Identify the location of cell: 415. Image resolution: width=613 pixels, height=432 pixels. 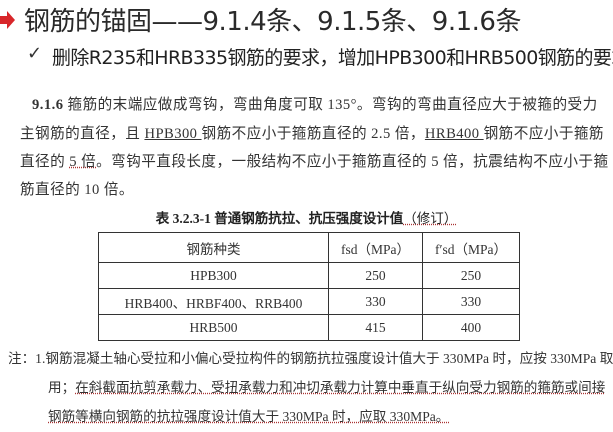
(375, 327).